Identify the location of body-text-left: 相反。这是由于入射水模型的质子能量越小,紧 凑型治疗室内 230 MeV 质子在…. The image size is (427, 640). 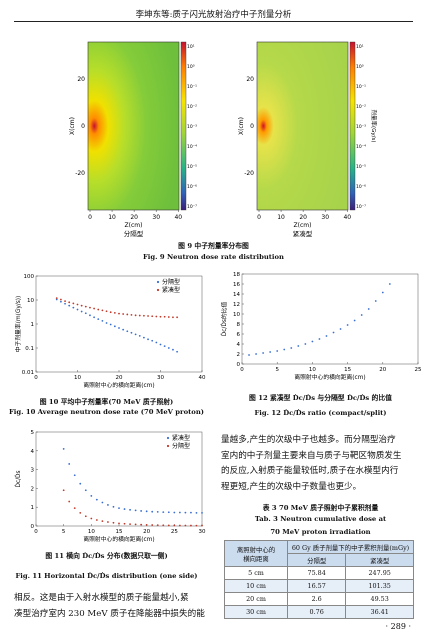
(114, 606).